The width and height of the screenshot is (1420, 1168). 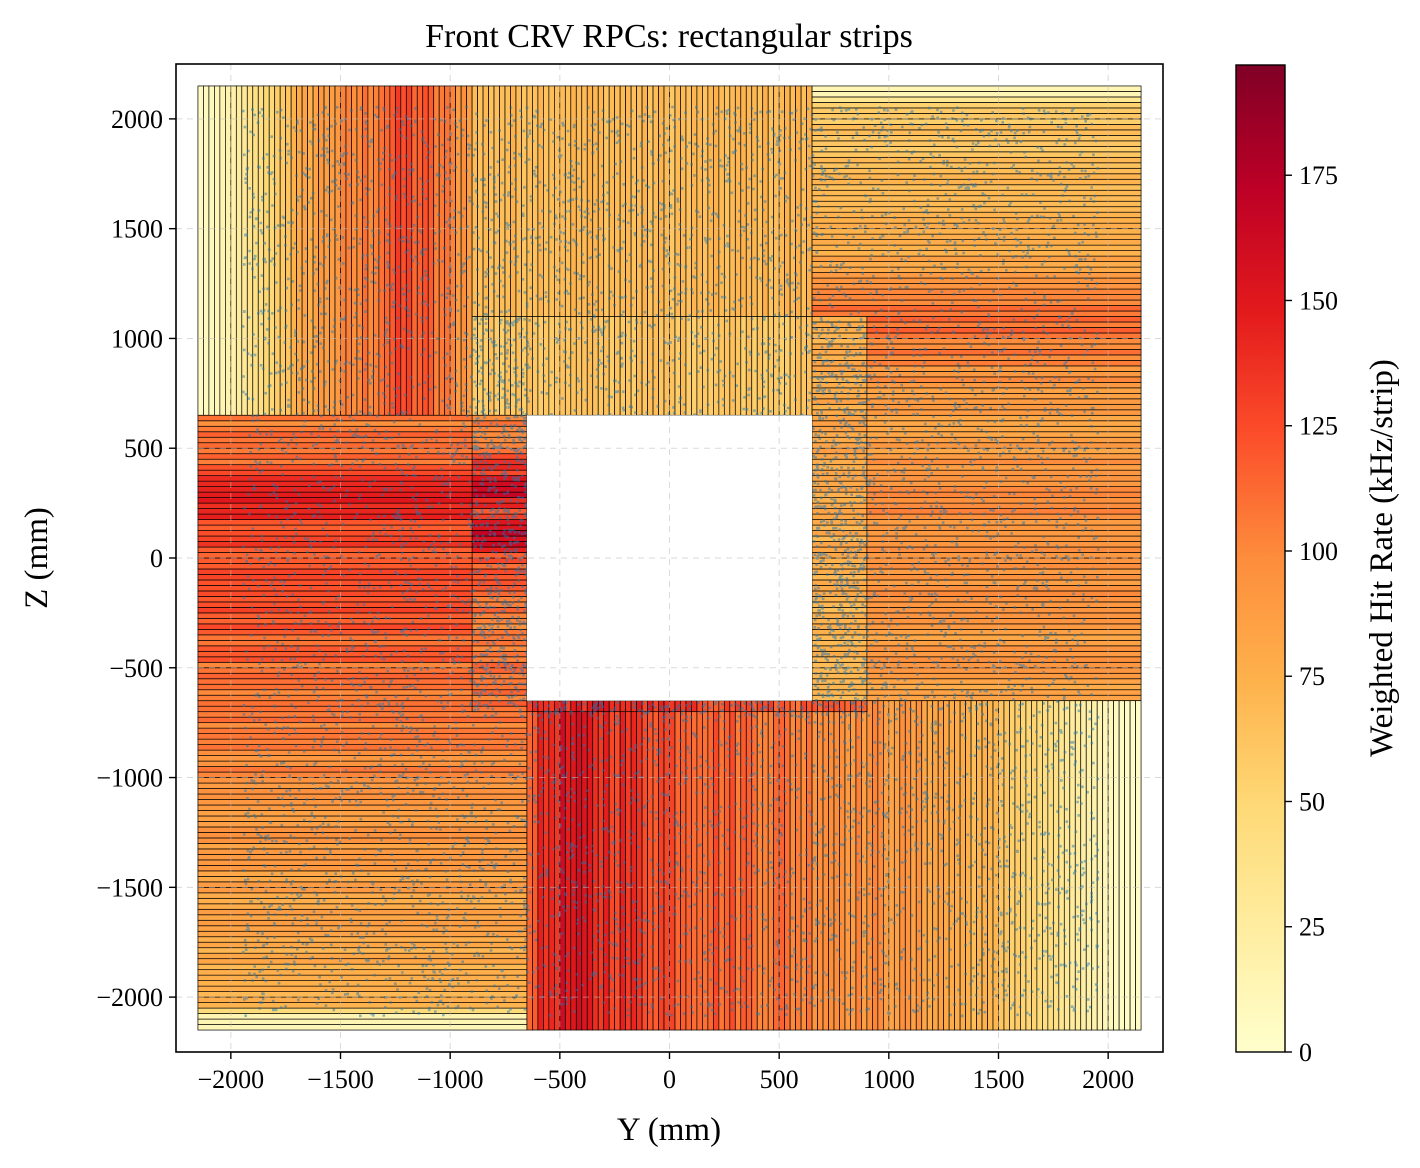 I want to click on colorbar-tick-label: 25, so click(x=1312, y=927).